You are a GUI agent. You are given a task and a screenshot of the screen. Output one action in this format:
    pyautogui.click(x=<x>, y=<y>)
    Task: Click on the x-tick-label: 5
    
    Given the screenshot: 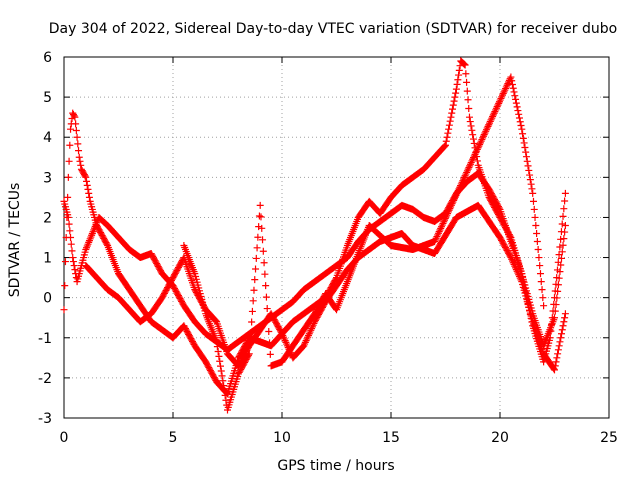 What is the action you would take?
    pyautogui.click(x=173, y=438)
    